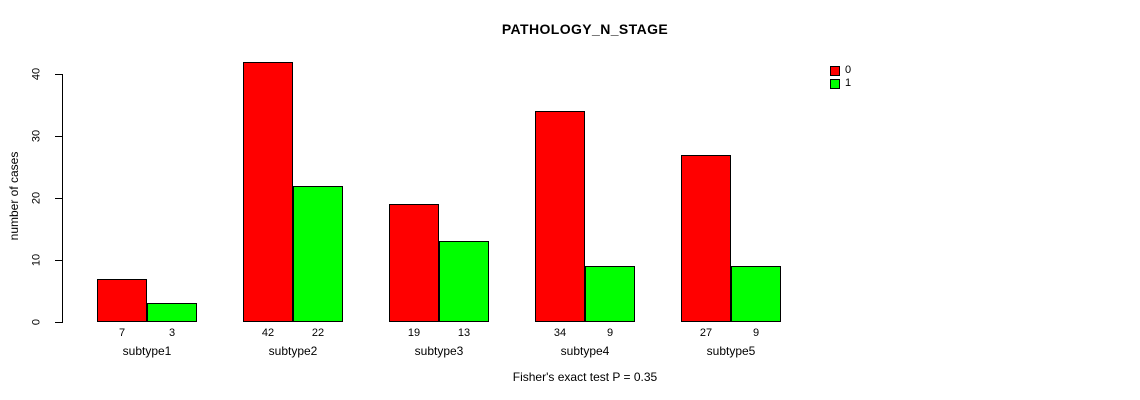 The height and width of the screenshot is (400, 1140). Describe the element at coordinates (439, 351) in the screenshot. I see `category-label-subtype3: subtype3` at that location.